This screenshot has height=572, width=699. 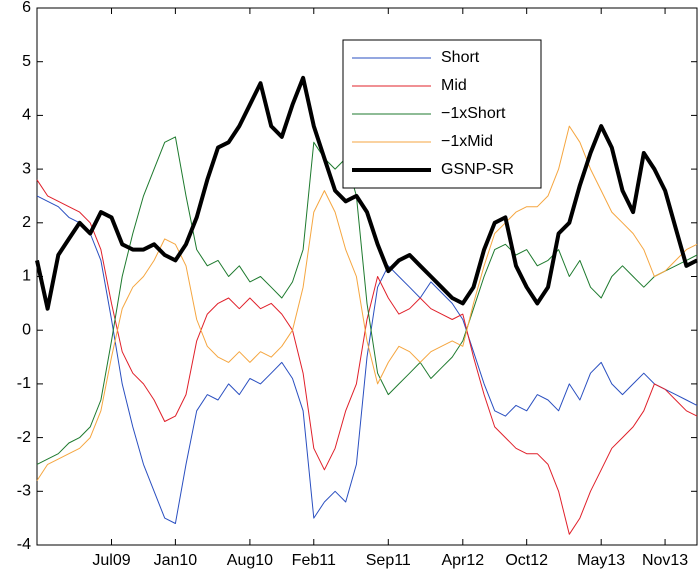 I want to click on x-tick-label: May13, so click(x=601, y=560).